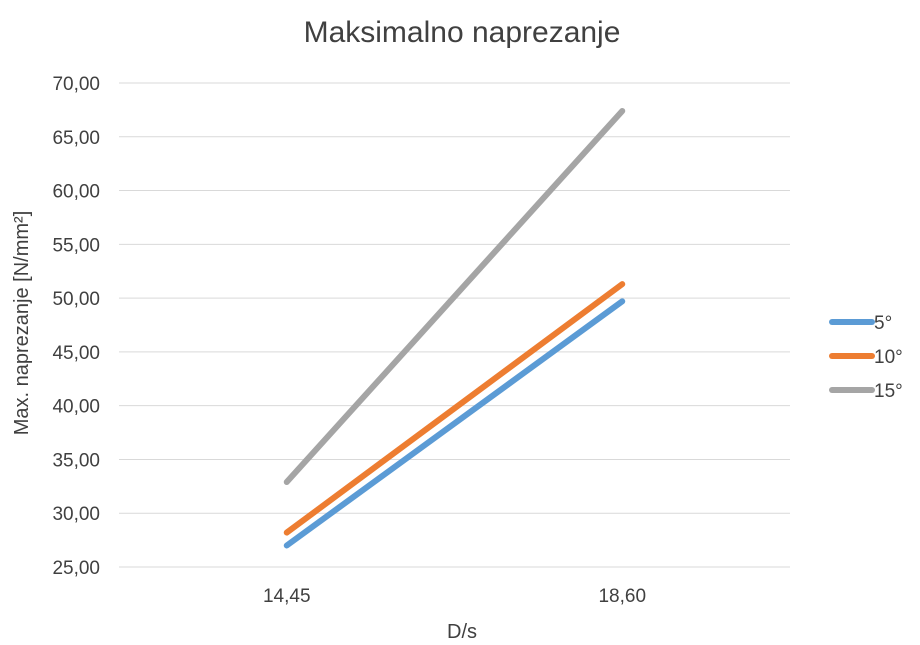 The width and height of the screenshot is (920, 645). What do you see at coordinates (888, 391) in the screenshot?
I see `legend-label: 15°` at bounding box center [888, 391].